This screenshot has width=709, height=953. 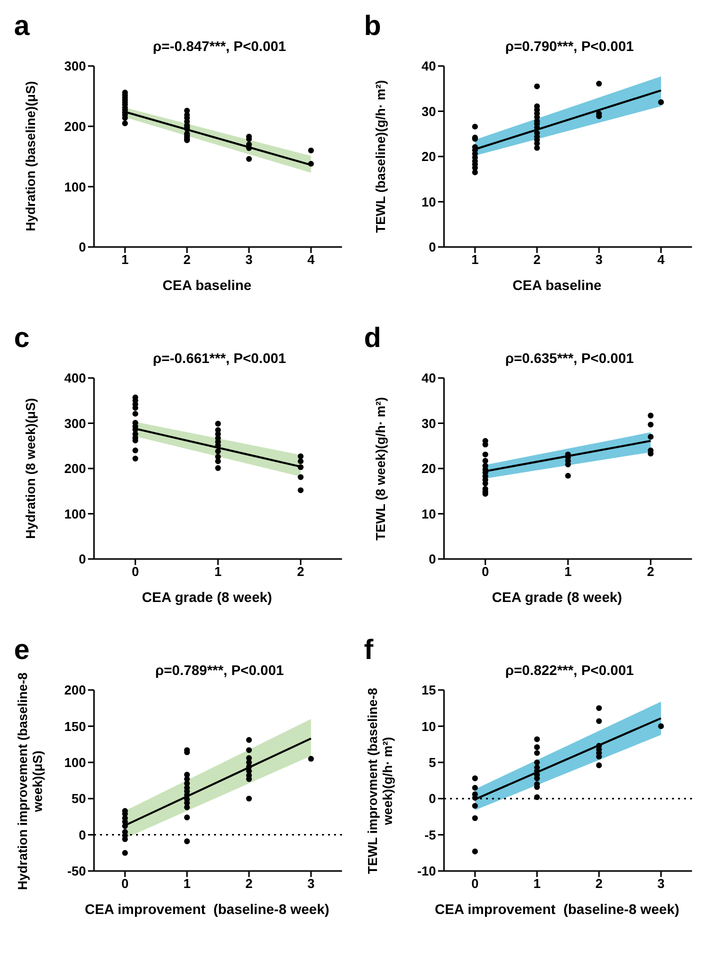 I want to click on chart-title: ρ=-0.661***, P<0.001, so click(x=220, y=358).